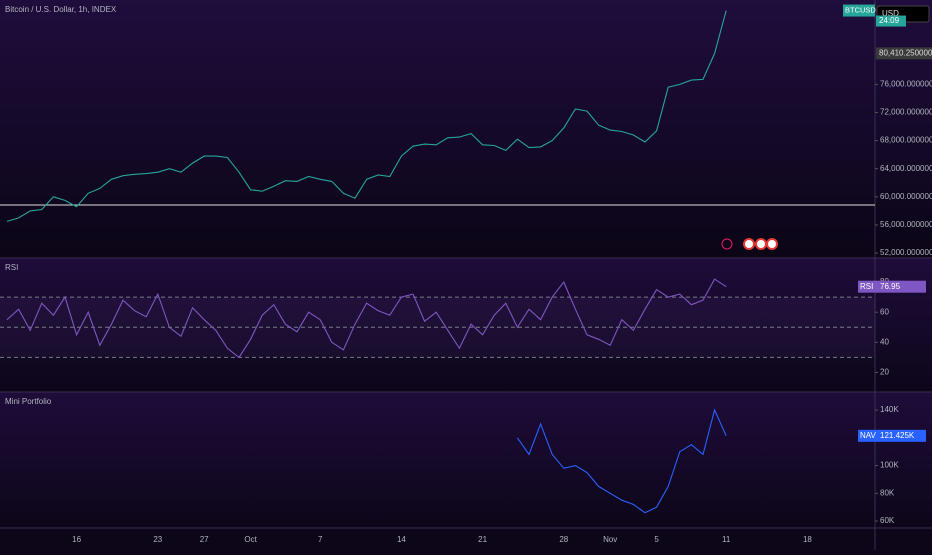  I want to click on y-tick-label: 80K, so click(887, 492).